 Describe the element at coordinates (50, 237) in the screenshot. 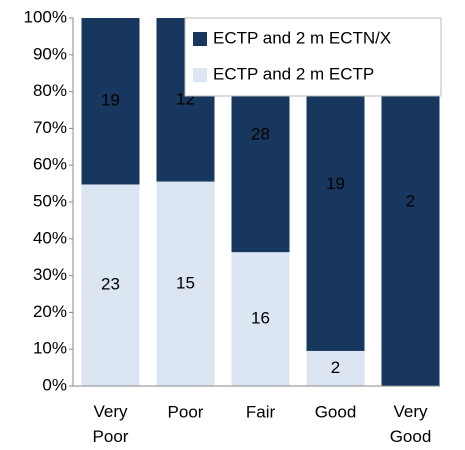

I see `y-tick-label: 40%` at that location.